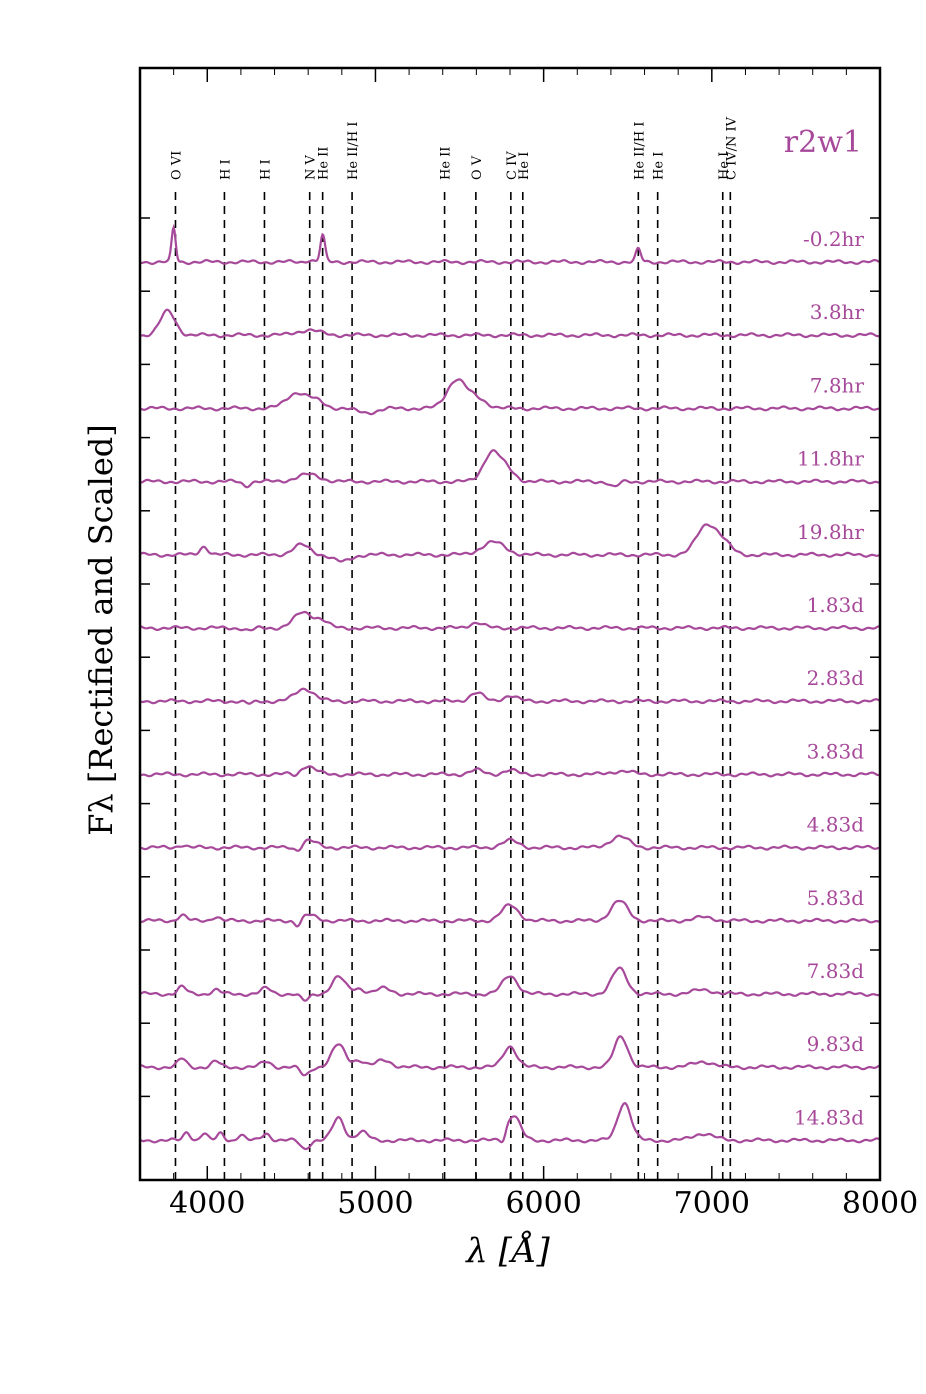 This screenshot has width=926, height=1394. I want to click on x-axis-label: λ [Å], so click(507, 1250).